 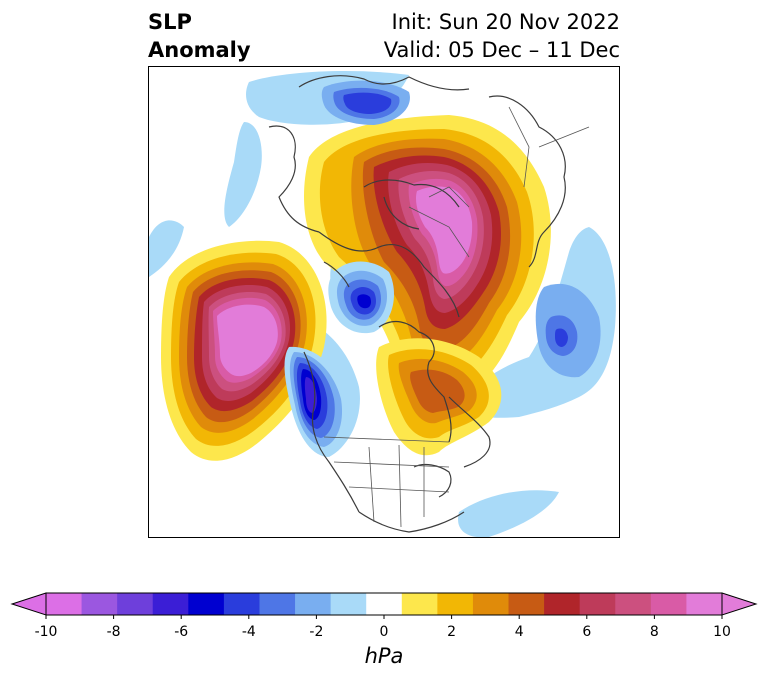 I want to click on scandinavia-low-anomaly, so click(x=365, y=102).